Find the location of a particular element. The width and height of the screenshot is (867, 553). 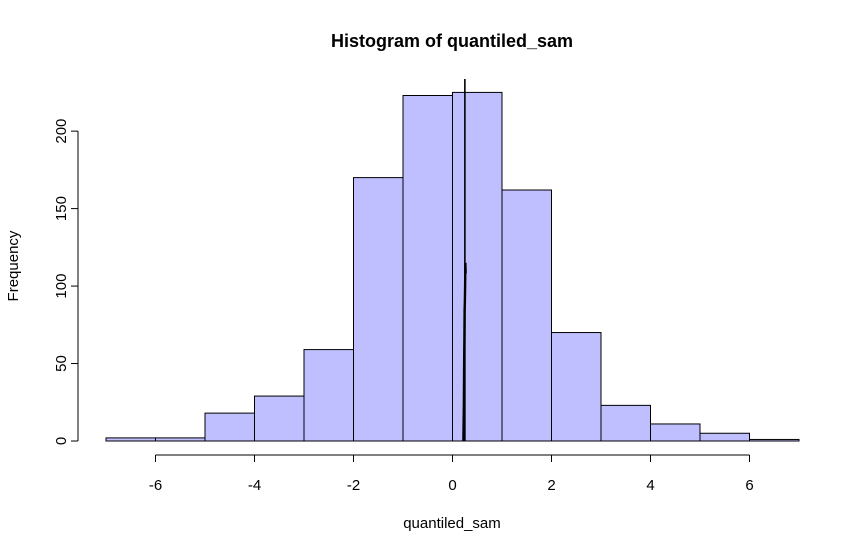

x-tick-label: 6 is located at coordinates (749, 485).